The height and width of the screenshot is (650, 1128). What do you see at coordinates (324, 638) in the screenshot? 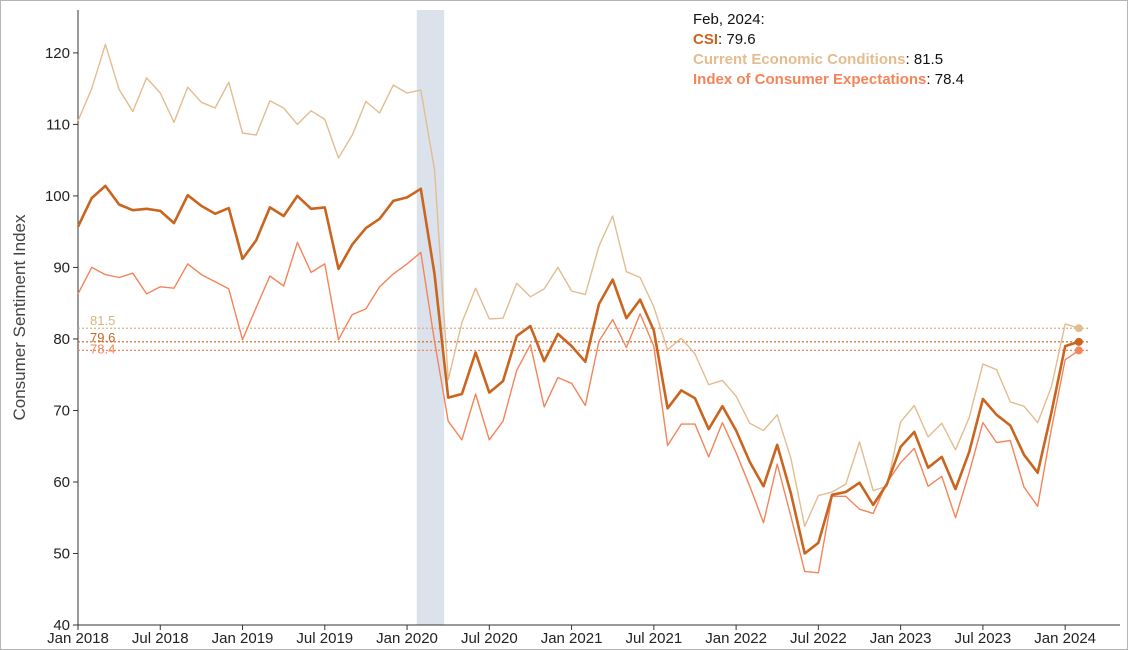
I see `x-tick-label: Jul 2019` at bounding box center [324, 638].